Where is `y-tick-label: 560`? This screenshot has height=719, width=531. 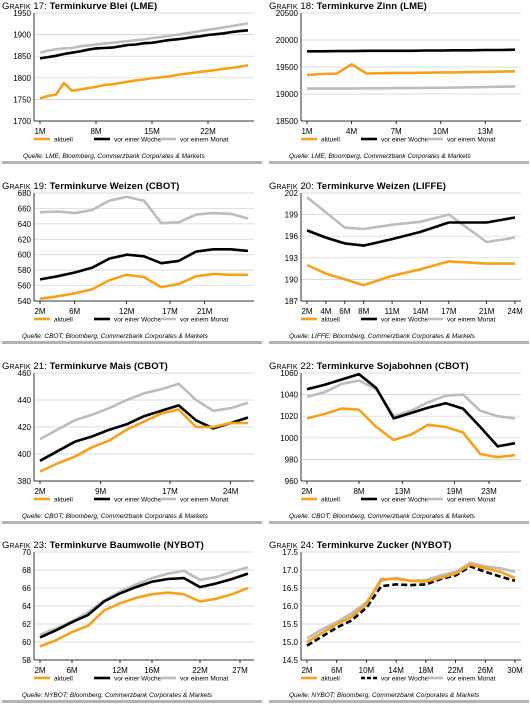
y-tick-label: 560 is located at coordinates (25, 286).